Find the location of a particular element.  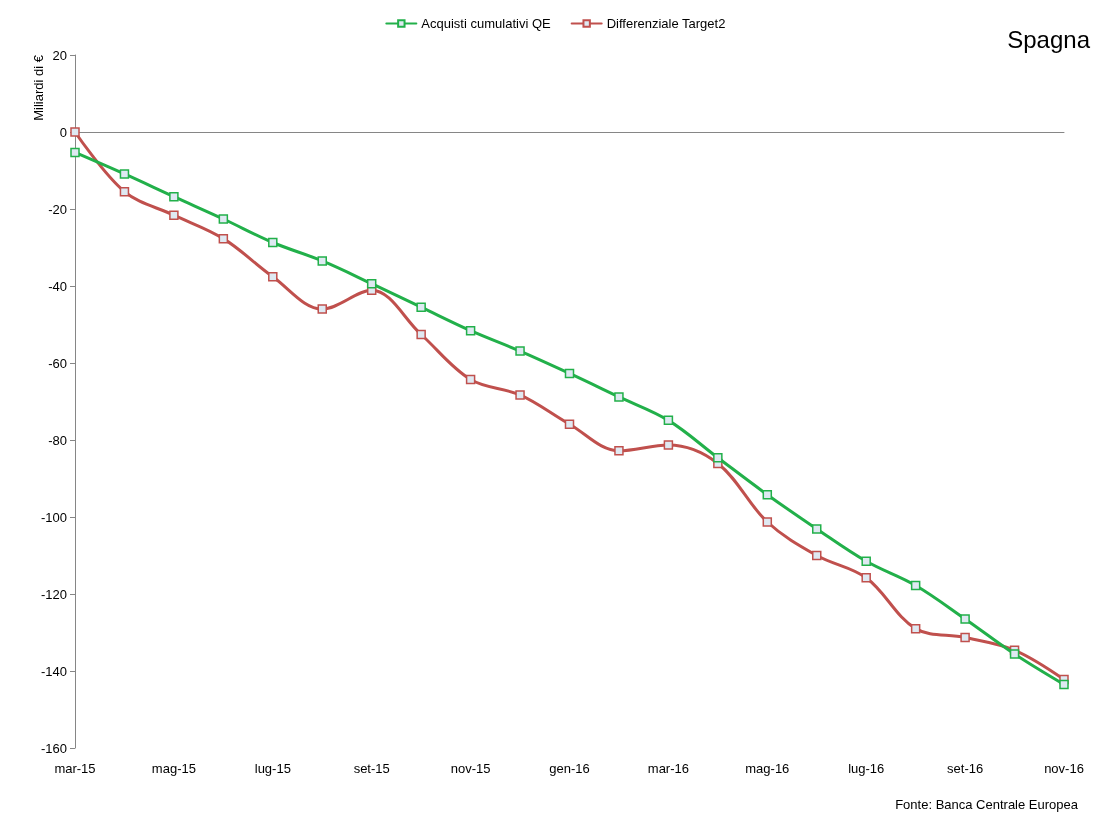

x-tick-label: nov-15 is located at coordinates (470, 768).